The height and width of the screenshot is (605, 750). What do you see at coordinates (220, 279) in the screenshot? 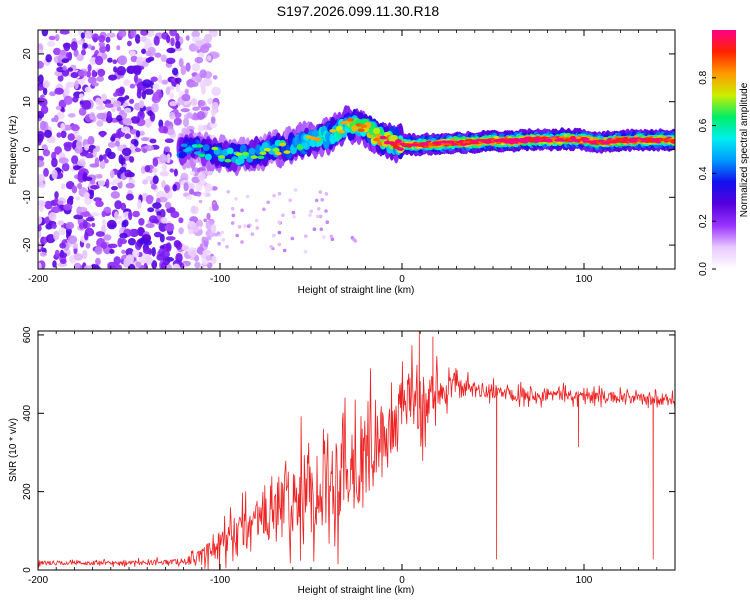
I see `x-tick-label: -100` at bounding box center [220, 279].